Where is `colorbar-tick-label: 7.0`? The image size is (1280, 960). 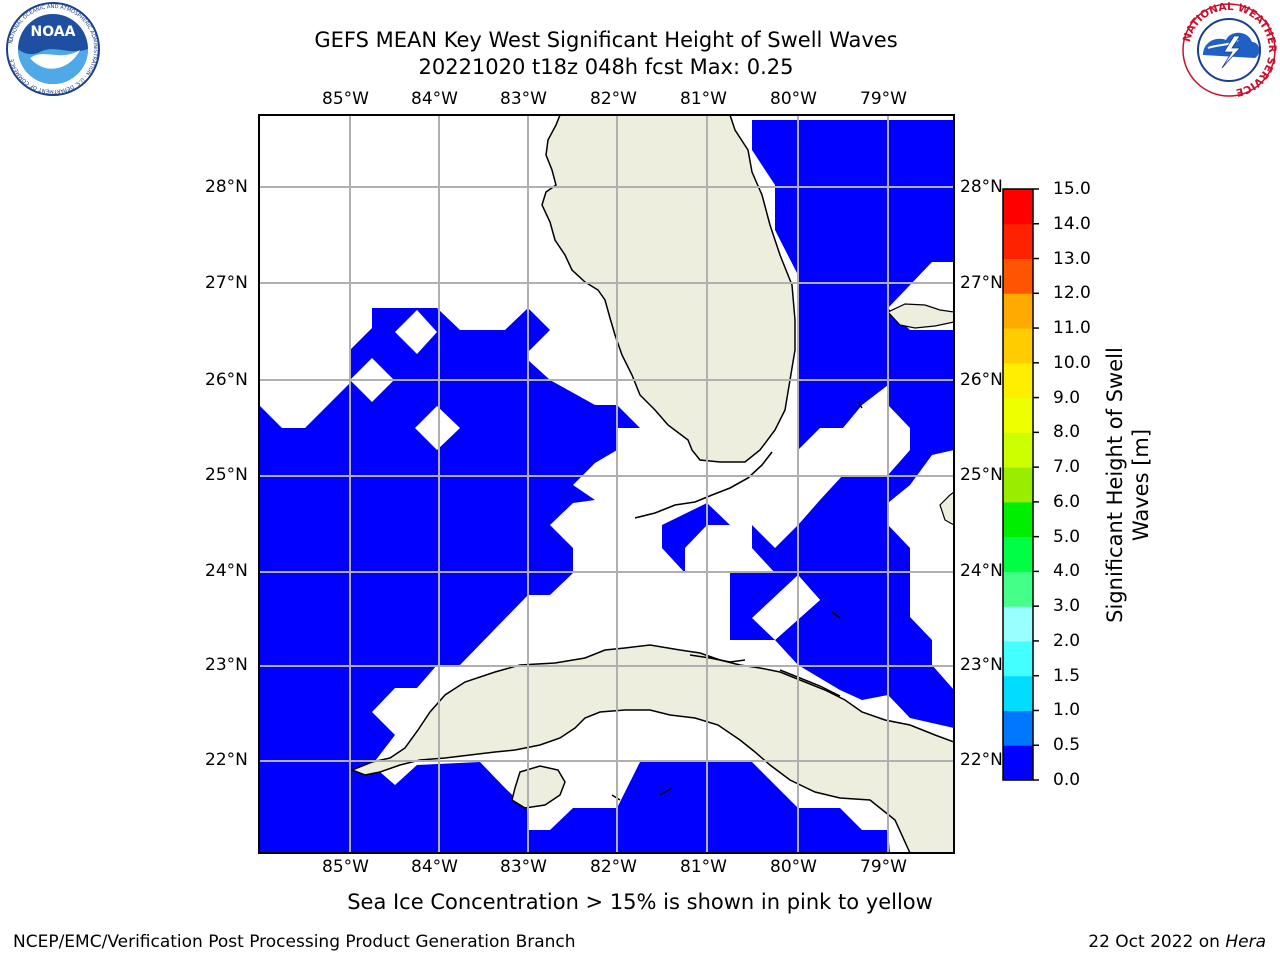 colorbar-tick-label: 7.0 is located at coordinates (1067, 467).